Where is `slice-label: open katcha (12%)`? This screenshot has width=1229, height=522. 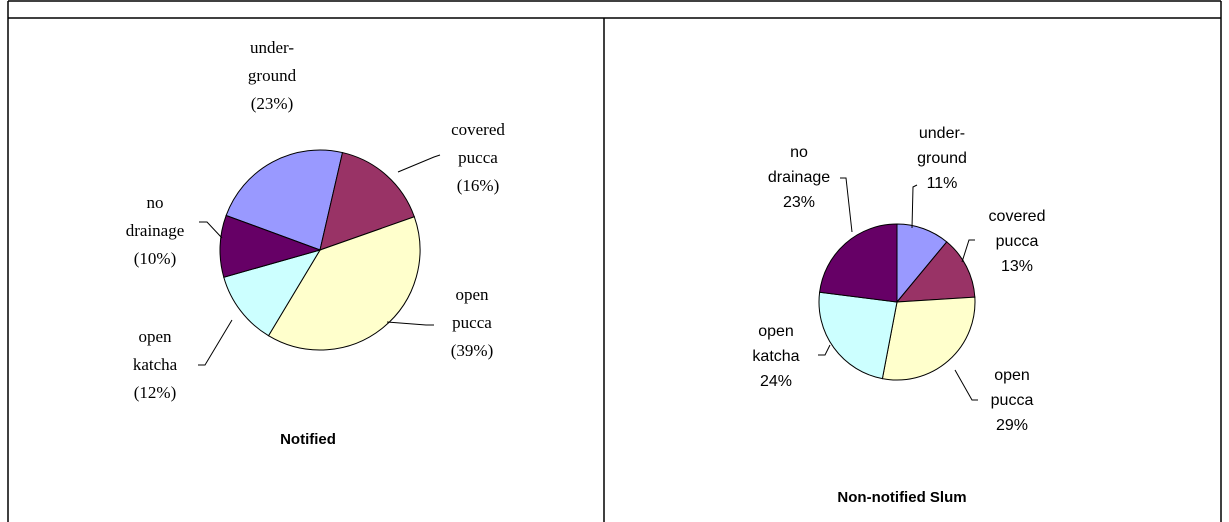
slice-label: open katcha (12%) is located at coordinates (155, 365).